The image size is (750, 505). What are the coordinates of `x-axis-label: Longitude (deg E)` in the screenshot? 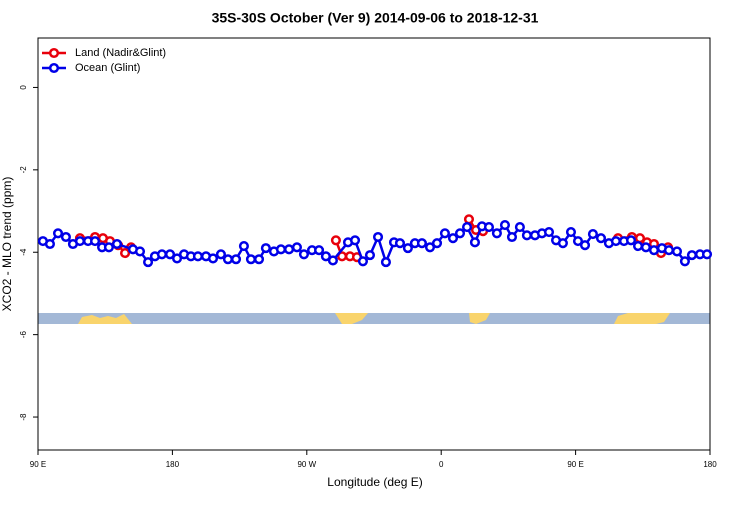 It's located at (374, 482).